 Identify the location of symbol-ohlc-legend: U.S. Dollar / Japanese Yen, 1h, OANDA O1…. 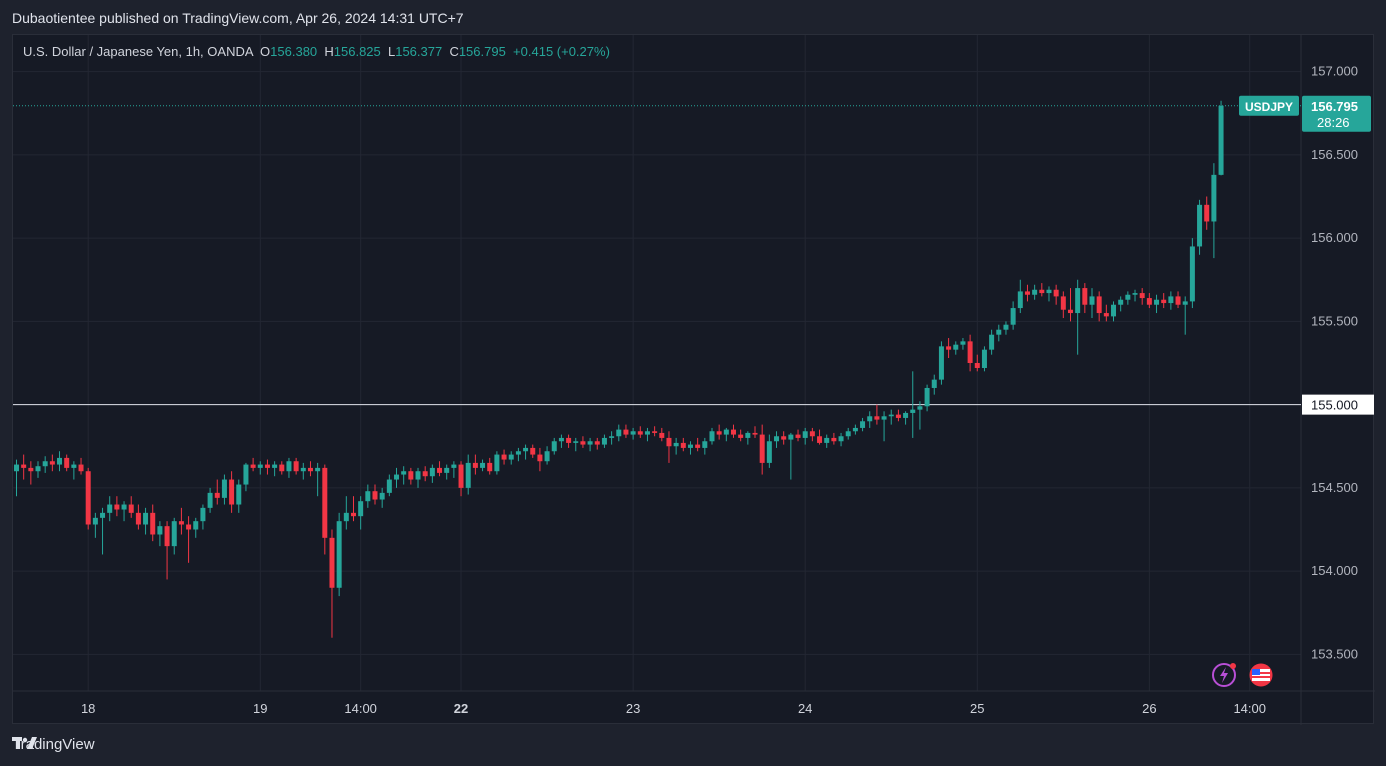
(316, 51).